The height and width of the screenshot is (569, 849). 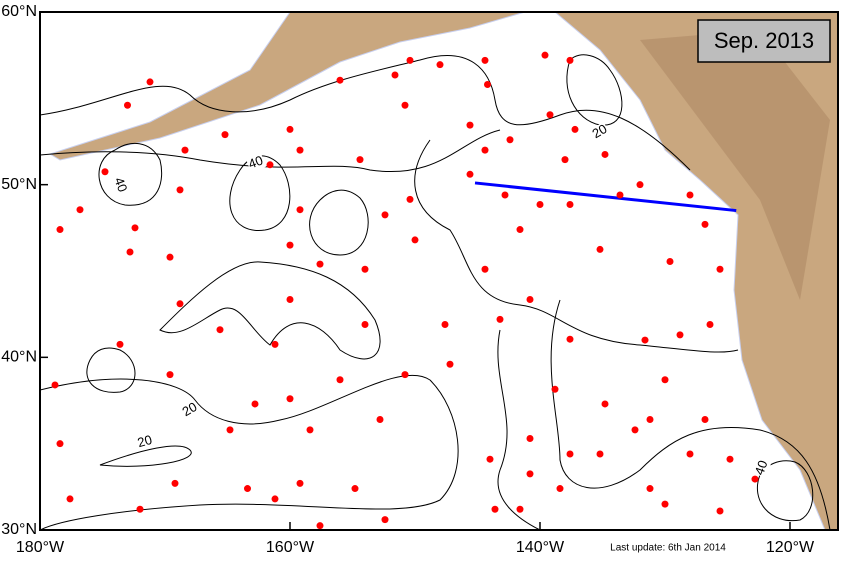 I want to click on y-tick-label: 40°N, so click(x=19, y=357).